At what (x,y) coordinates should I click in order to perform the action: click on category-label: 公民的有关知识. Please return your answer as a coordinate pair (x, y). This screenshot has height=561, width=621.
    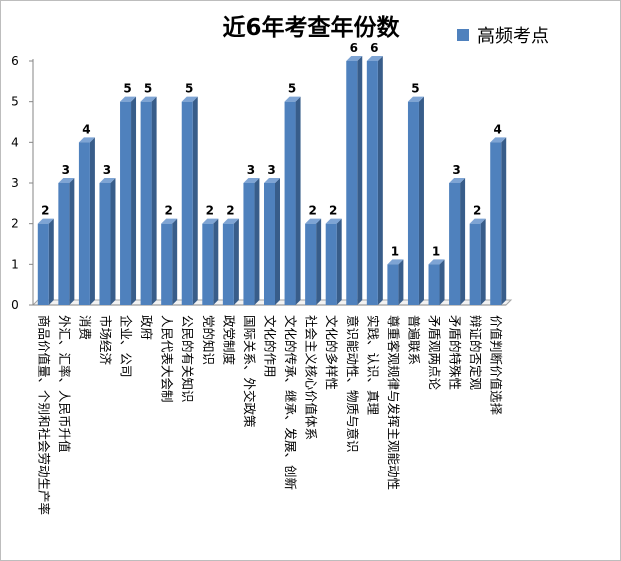
    Looking at the image, I should click on (187, 359).